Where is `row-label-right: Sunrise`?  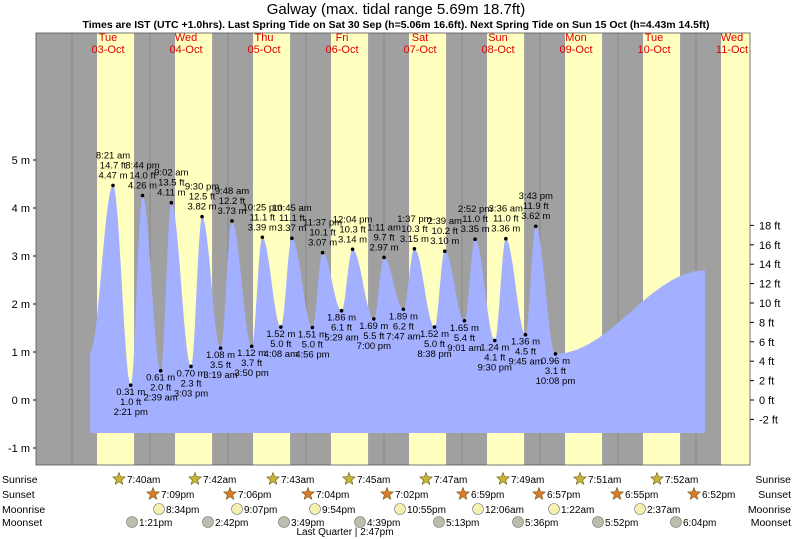 row-label-right: Sunrise is located at coordinates (773, 480).